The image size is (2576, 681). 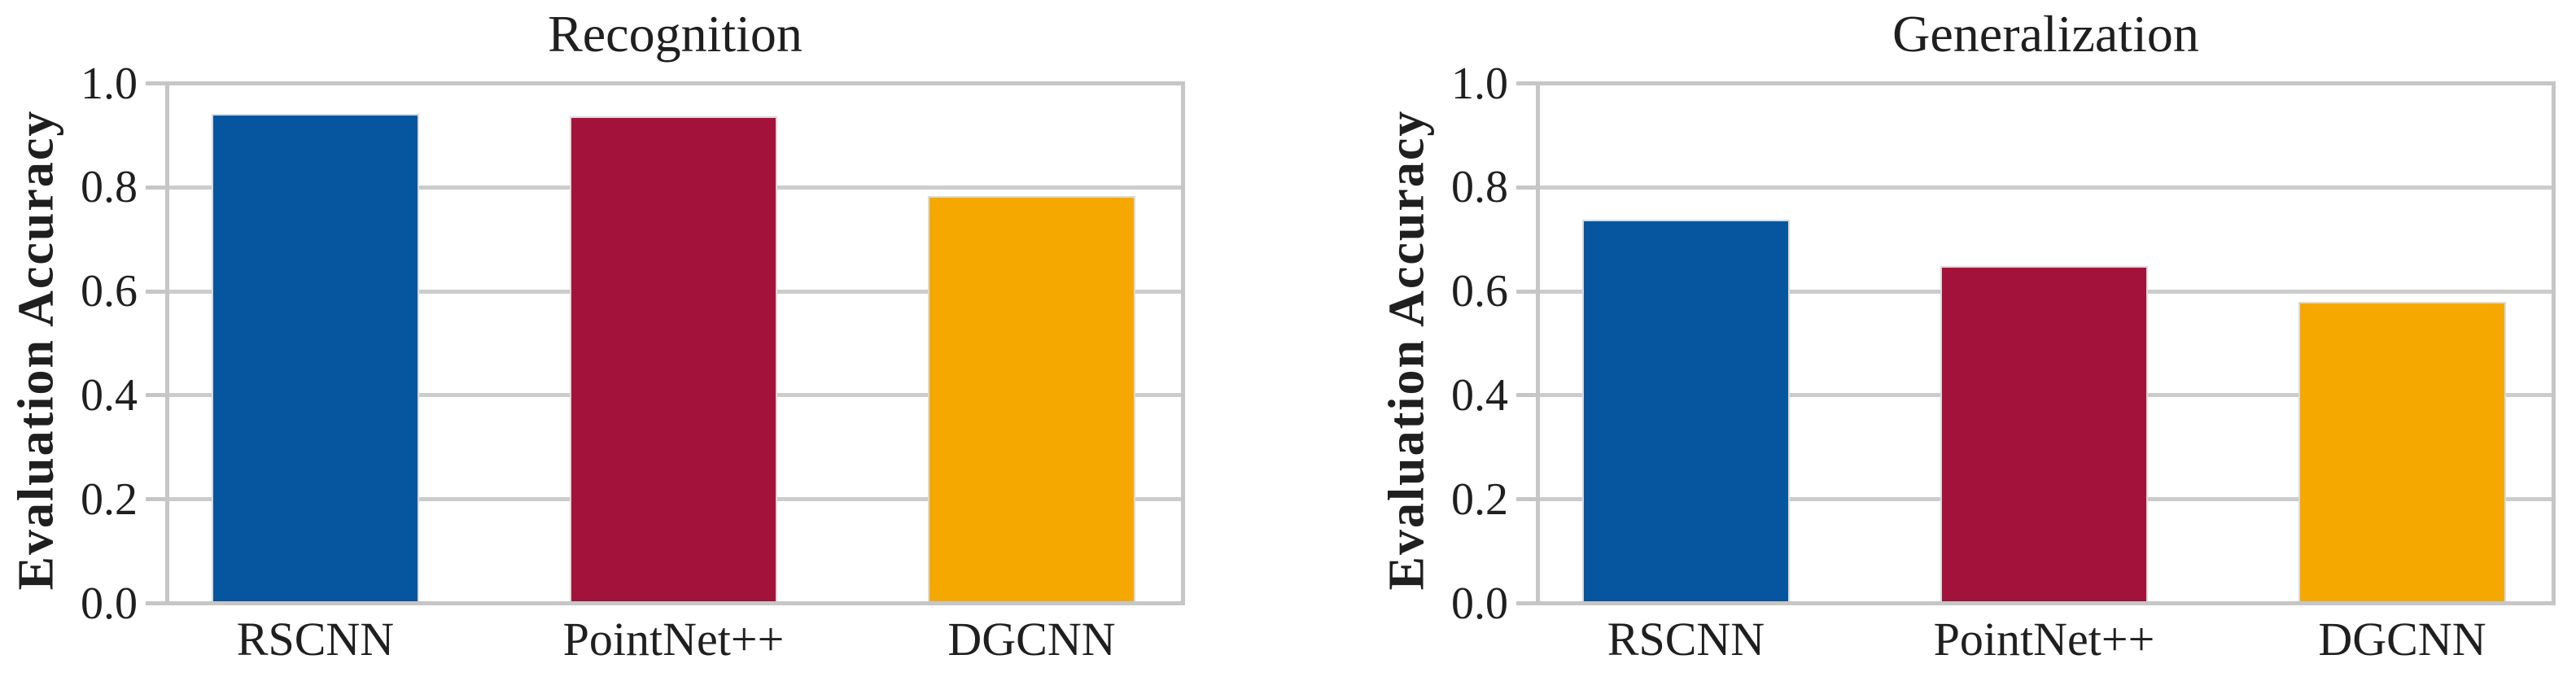 I want to click on chart-title: Recognition, so click(x=675, y=34).